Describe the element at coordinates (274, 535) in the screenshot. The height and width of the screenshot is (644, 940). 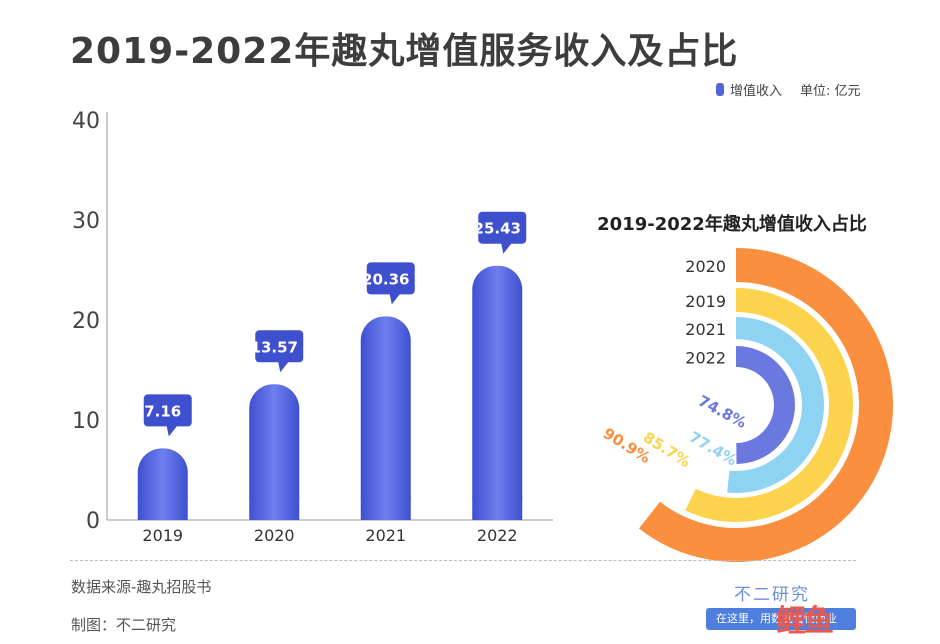
I see `x-tick-label: 2020` at that location.